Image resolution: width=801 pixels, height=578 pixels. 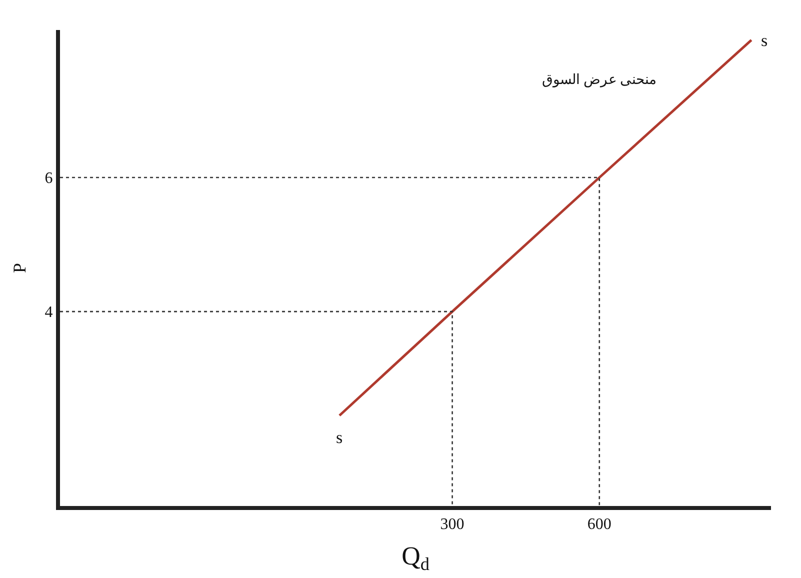 I want to click on annotation: منحنى عرض السوق, so click(x=599, y=80).